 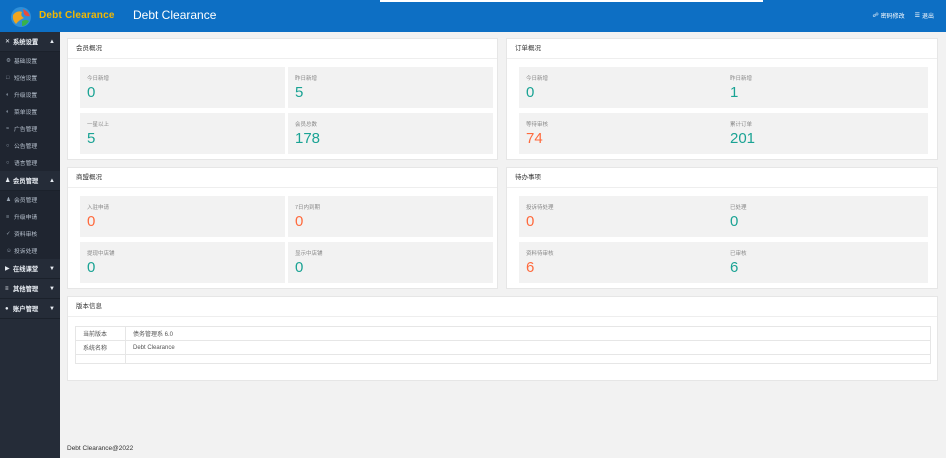 I want to click on stat-label: 等待审核, so click(x=537, y=125).